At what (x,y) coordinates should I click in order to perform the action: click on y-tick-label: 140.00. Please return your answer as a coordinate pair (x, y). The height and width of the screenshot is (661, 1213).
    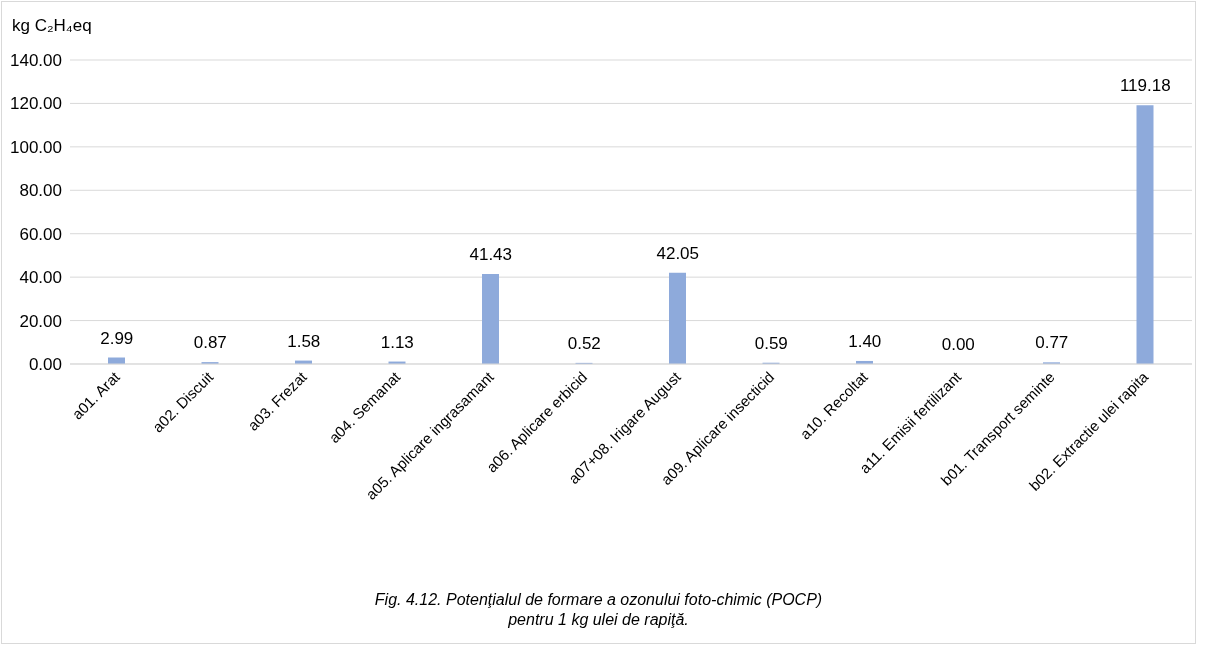
    Looking at the image, I should click on (36, 61).